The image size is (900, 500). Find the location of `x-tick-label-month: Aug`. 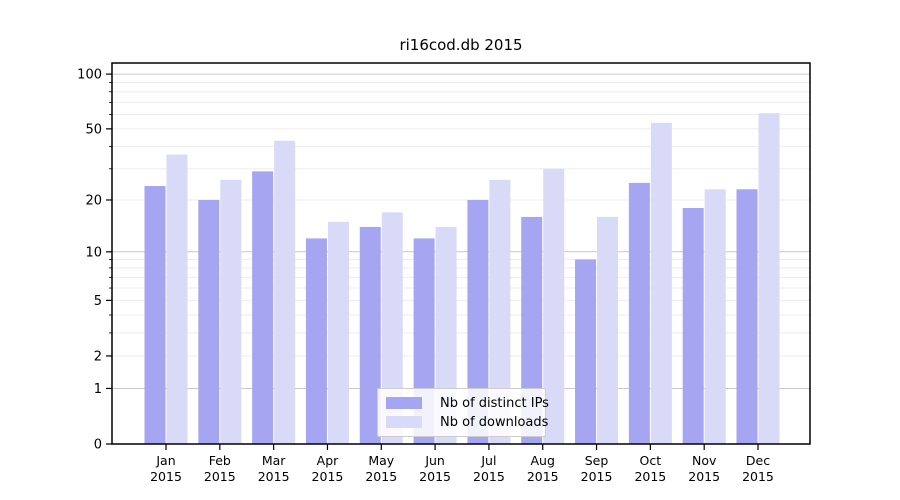

x-tick-label-month: Aug is located at coordinates (543, 460).